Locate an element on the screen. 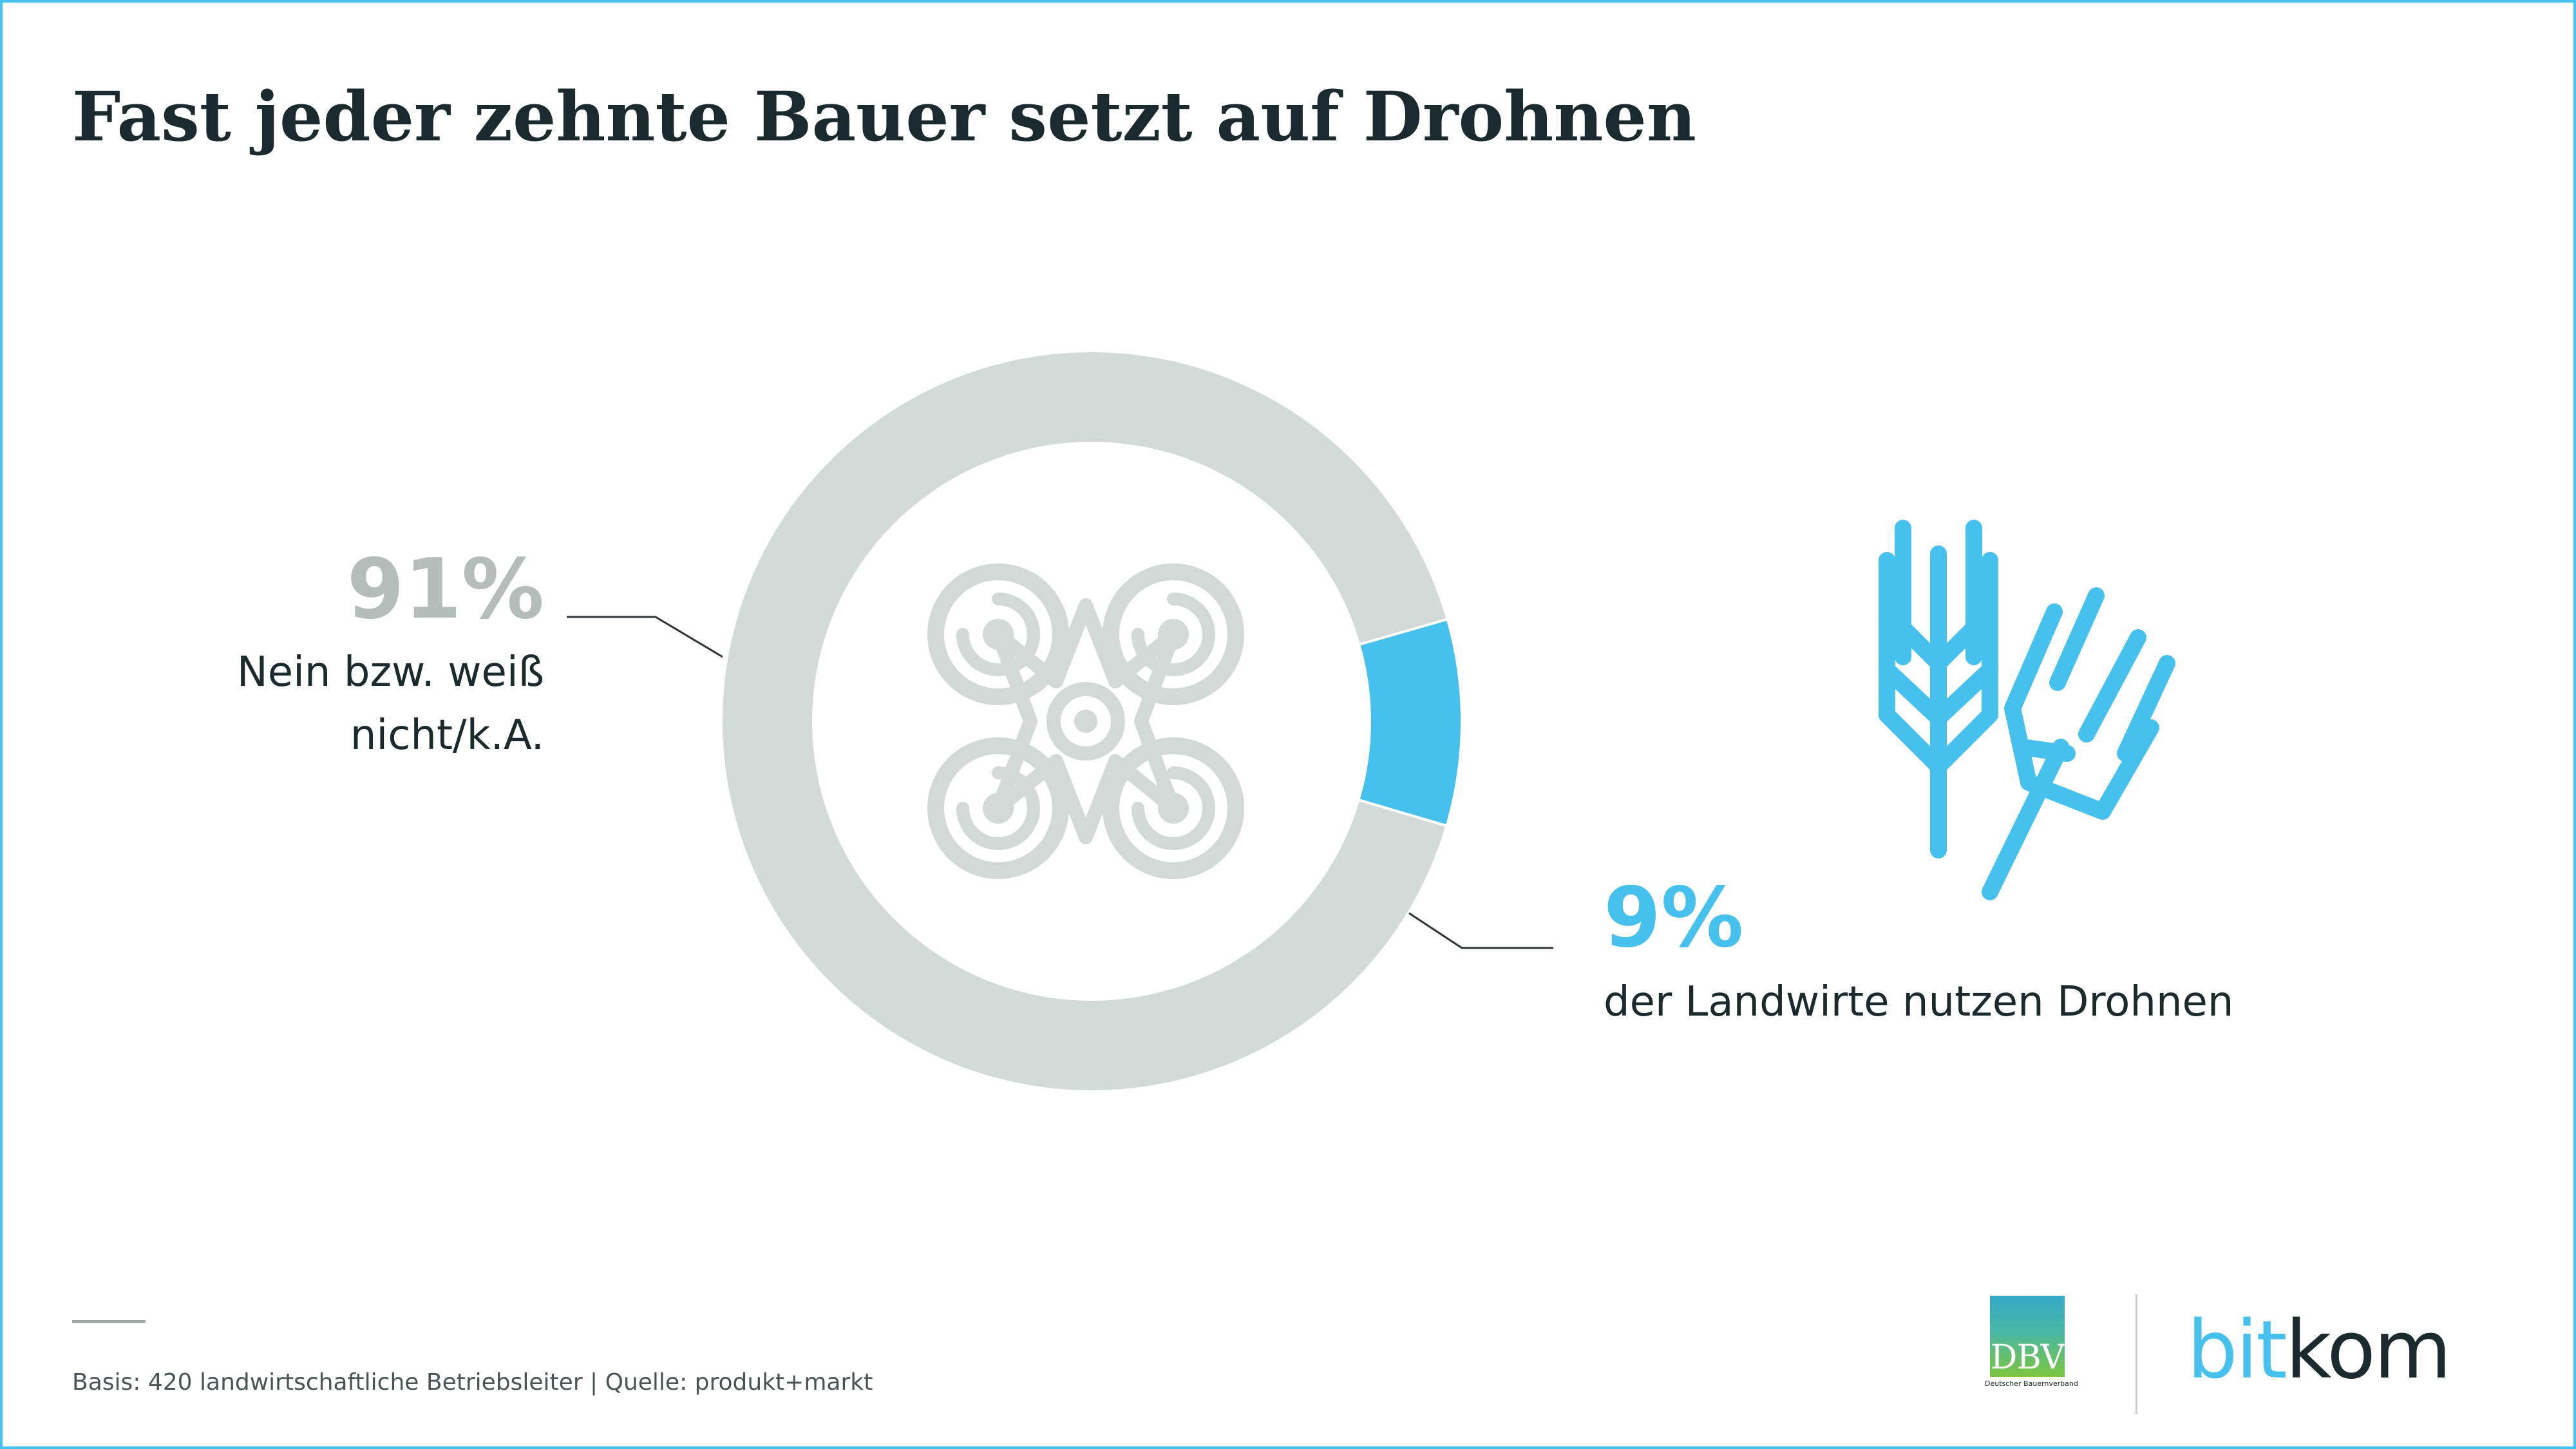 The image size is (2576, 1449). bitkom-logo: bitkom is located at coordinates (2319, 1351).